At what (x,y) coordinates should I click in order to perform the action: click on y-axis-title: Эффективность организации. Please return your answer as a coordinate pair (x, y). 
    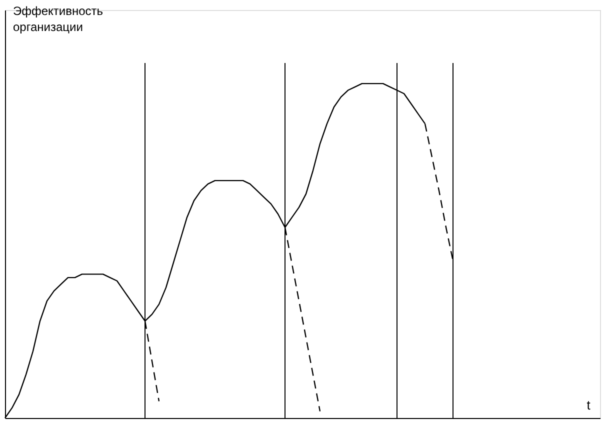
    Looking at the image, I should click on (58, 19).